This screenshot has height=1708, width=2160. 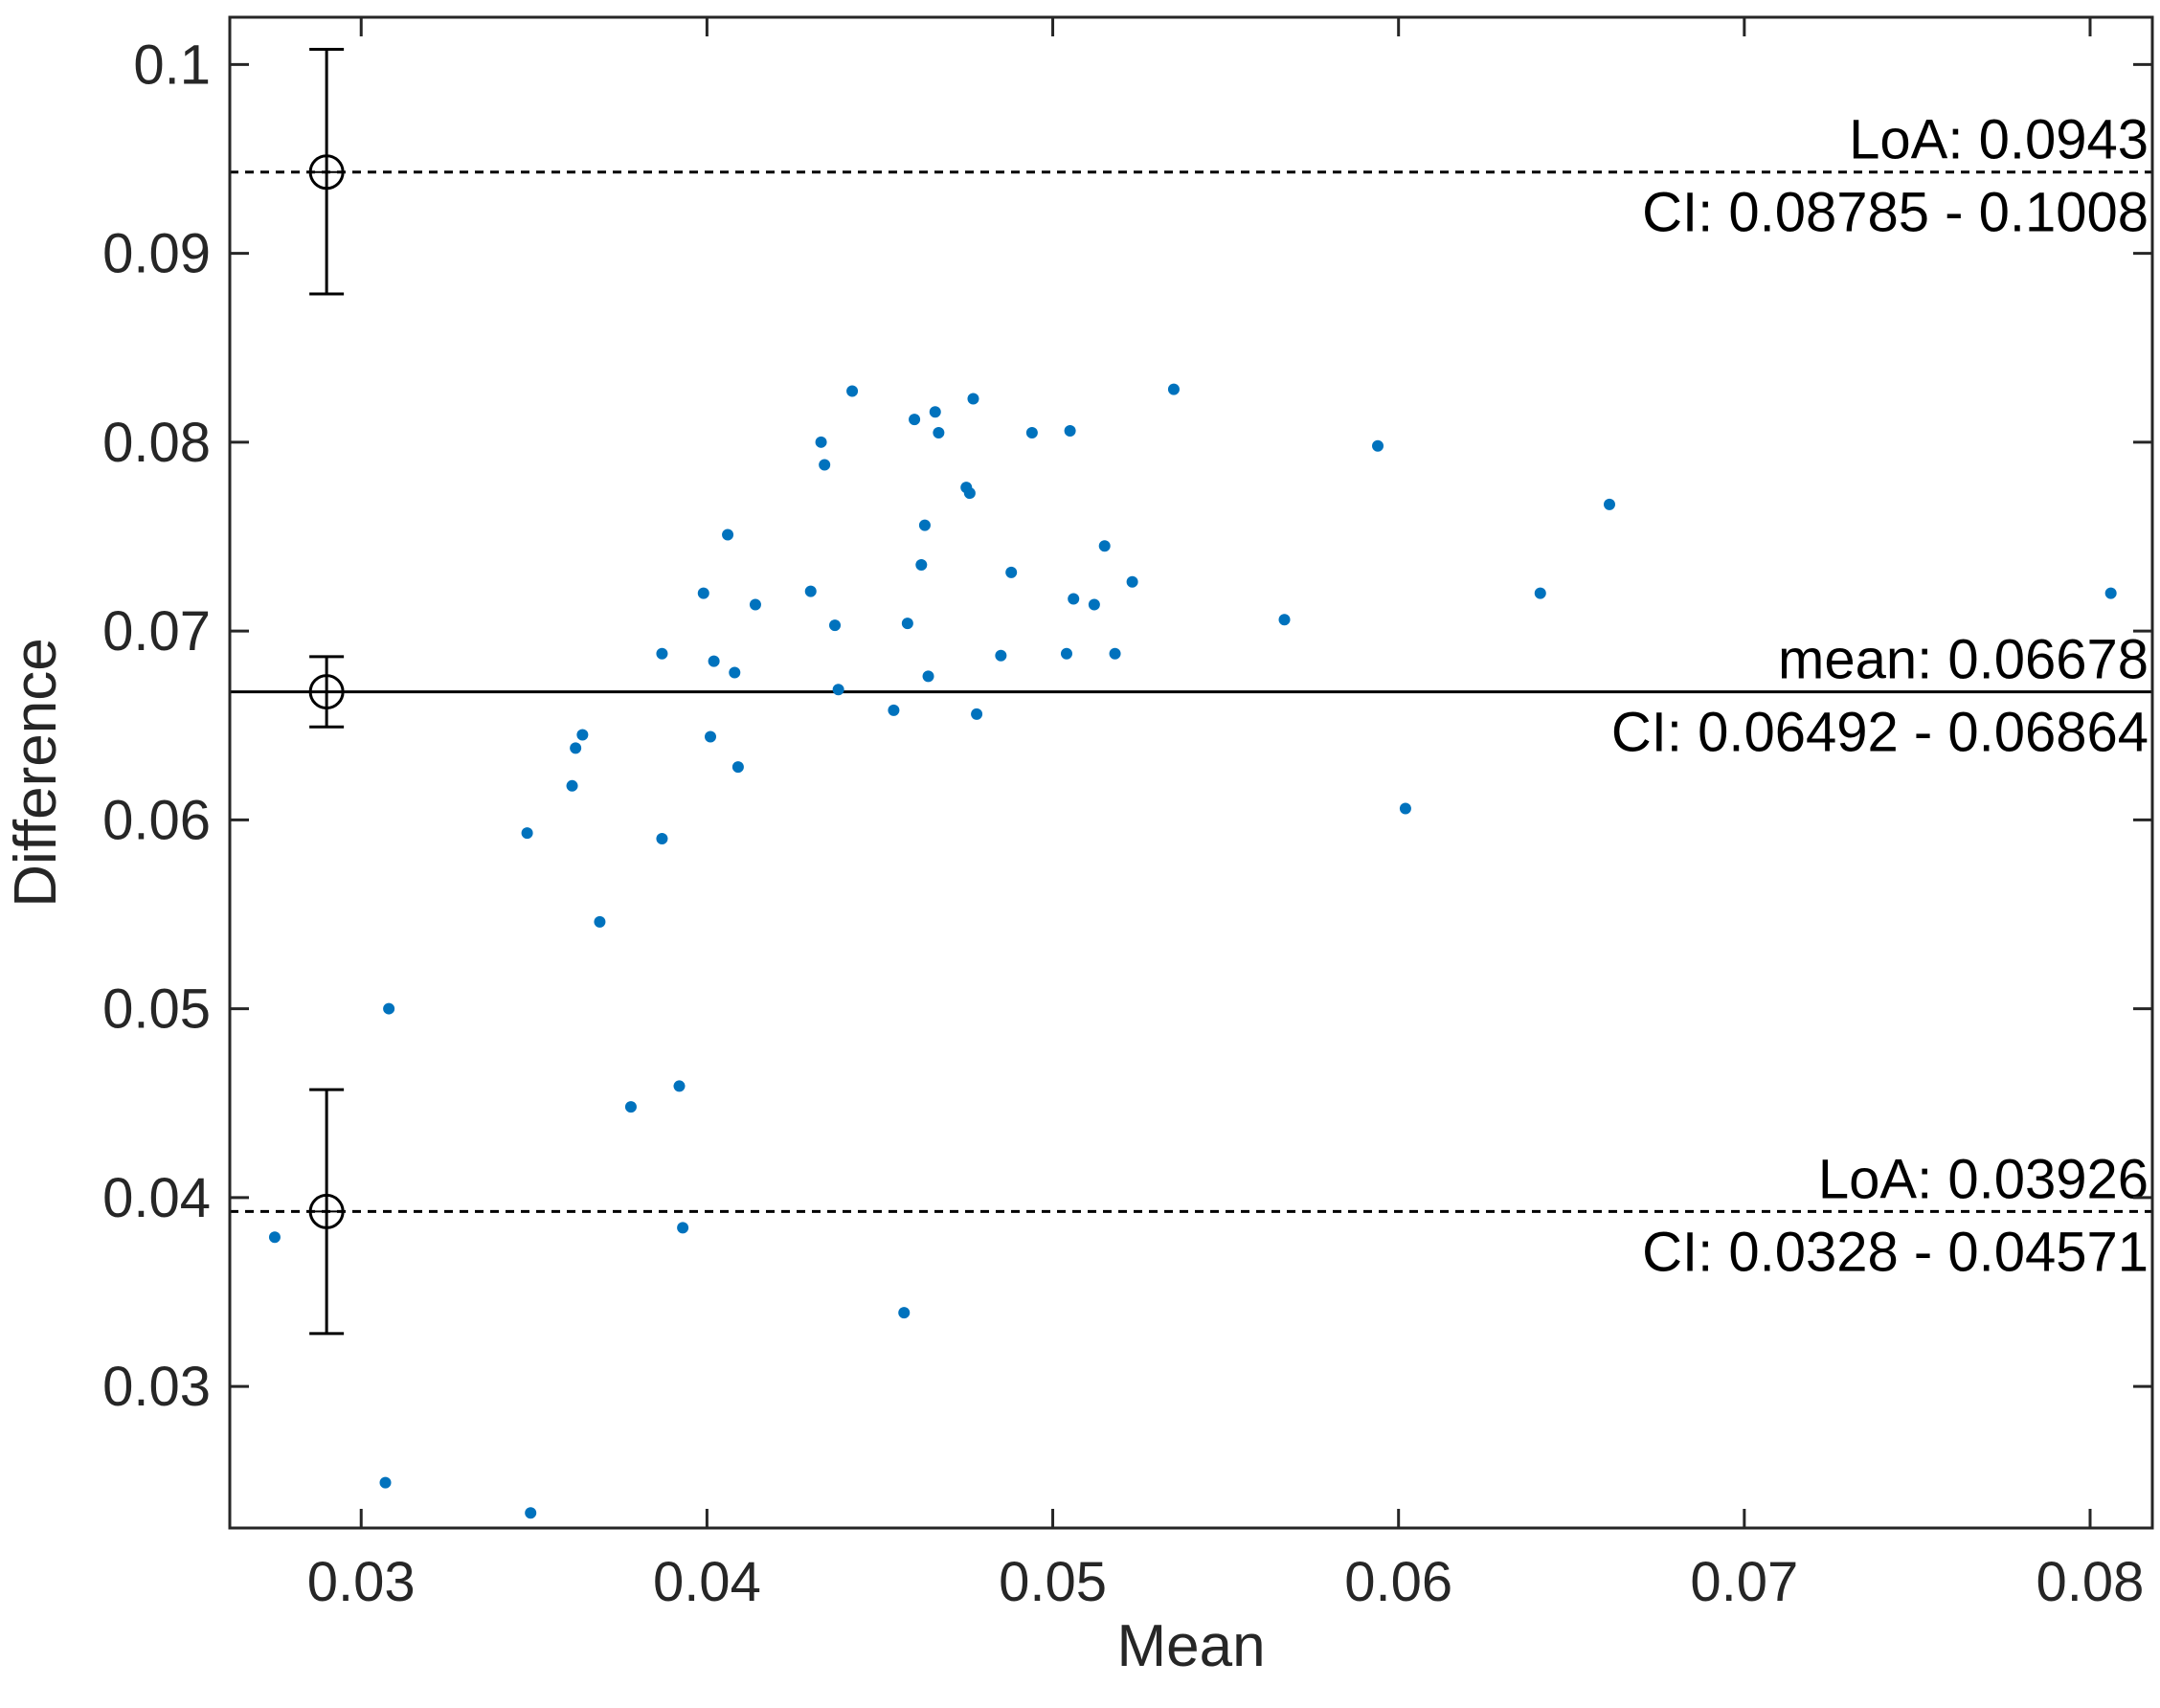 I want to click on x-tick-label: 0.04, so click(x=707, y=1582).